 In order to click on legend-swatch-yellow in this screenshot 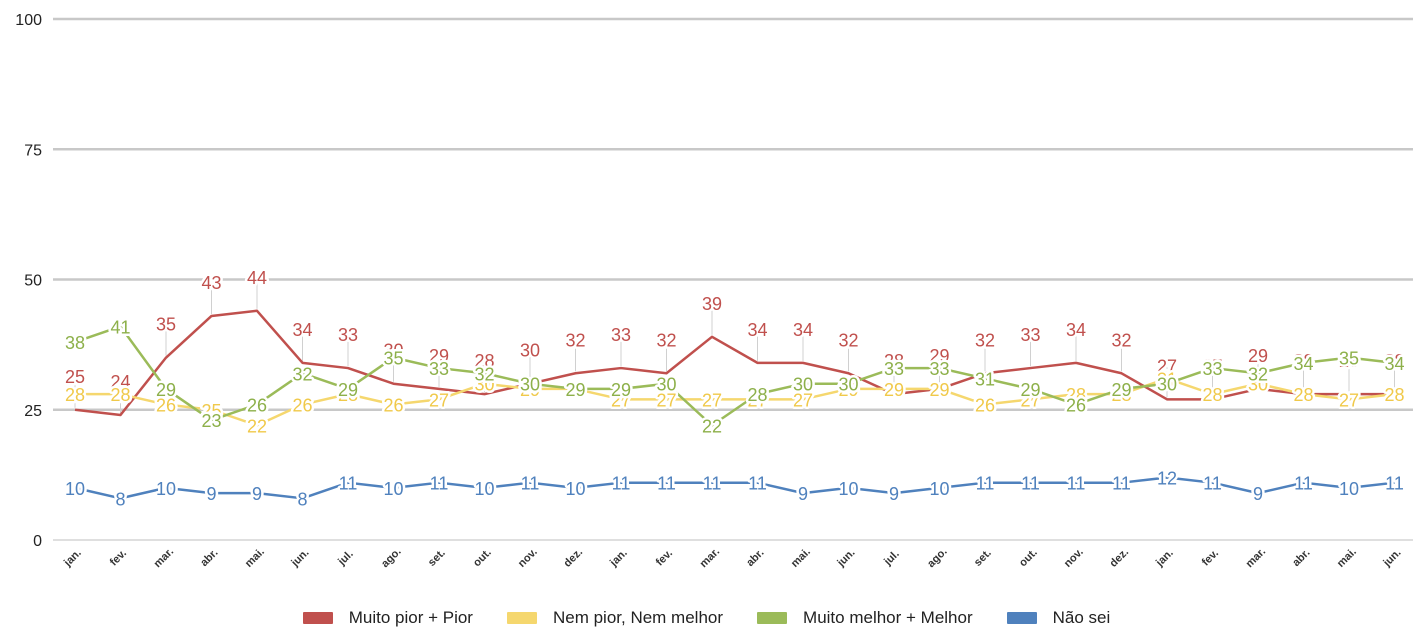, I will do `click(521, 618)`.